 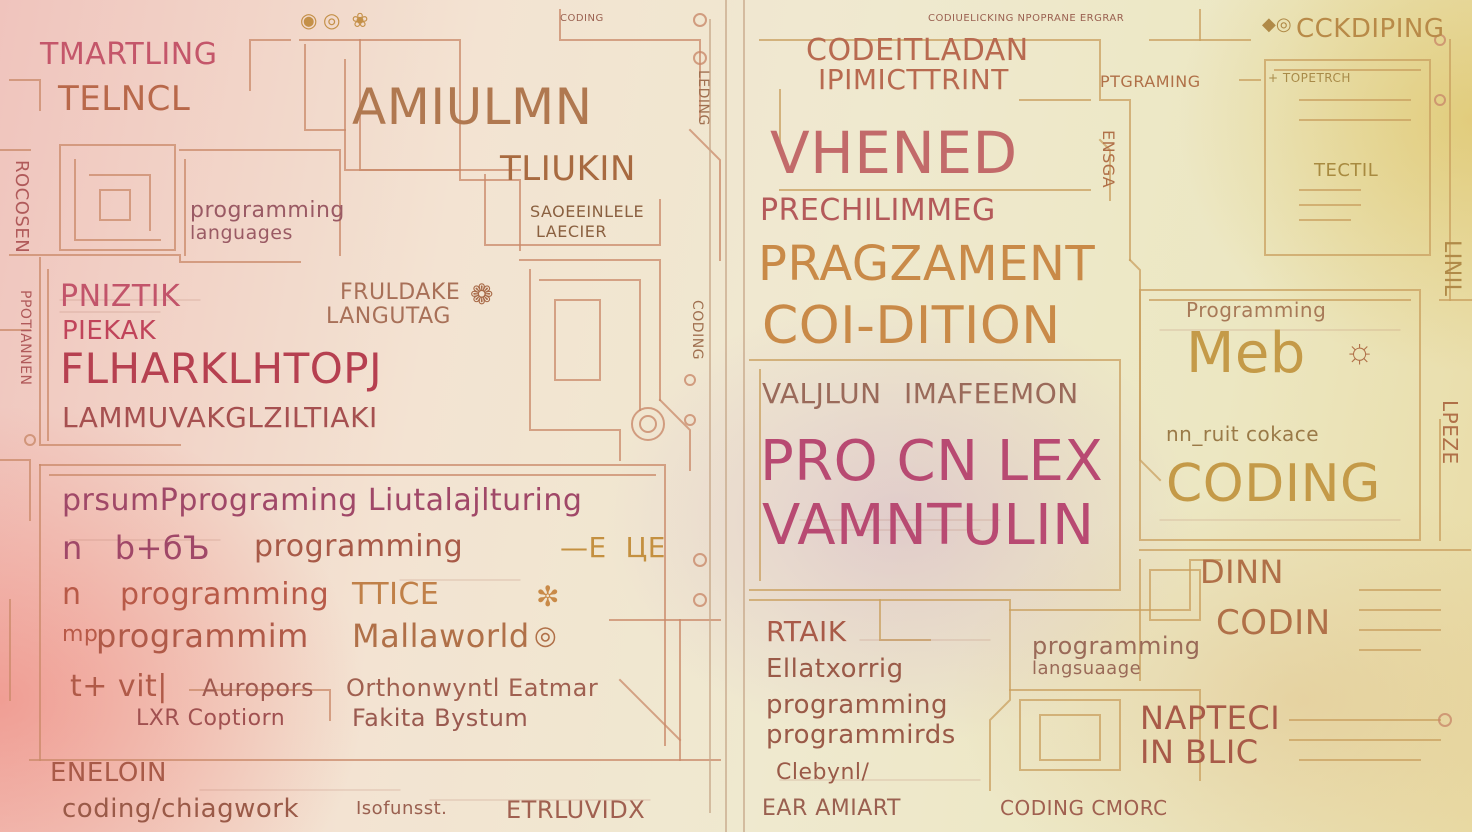 I want to click on heading-piekak: PIEKAK, so click(x=109, y=331).